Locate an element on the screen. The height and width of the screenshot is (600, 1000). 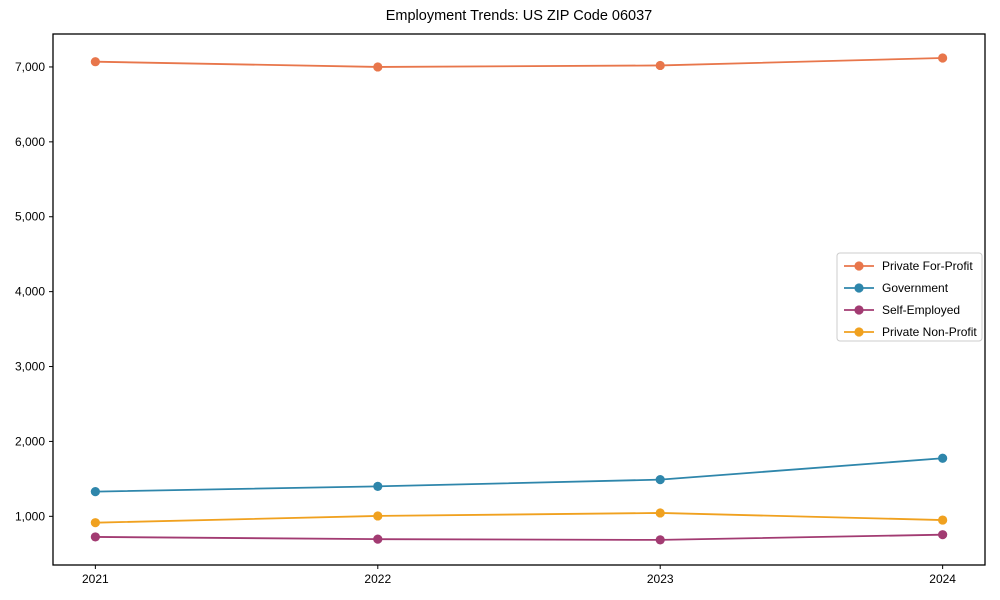
x-axis-tick-label: 2024 is located at coordinates (942, 579).